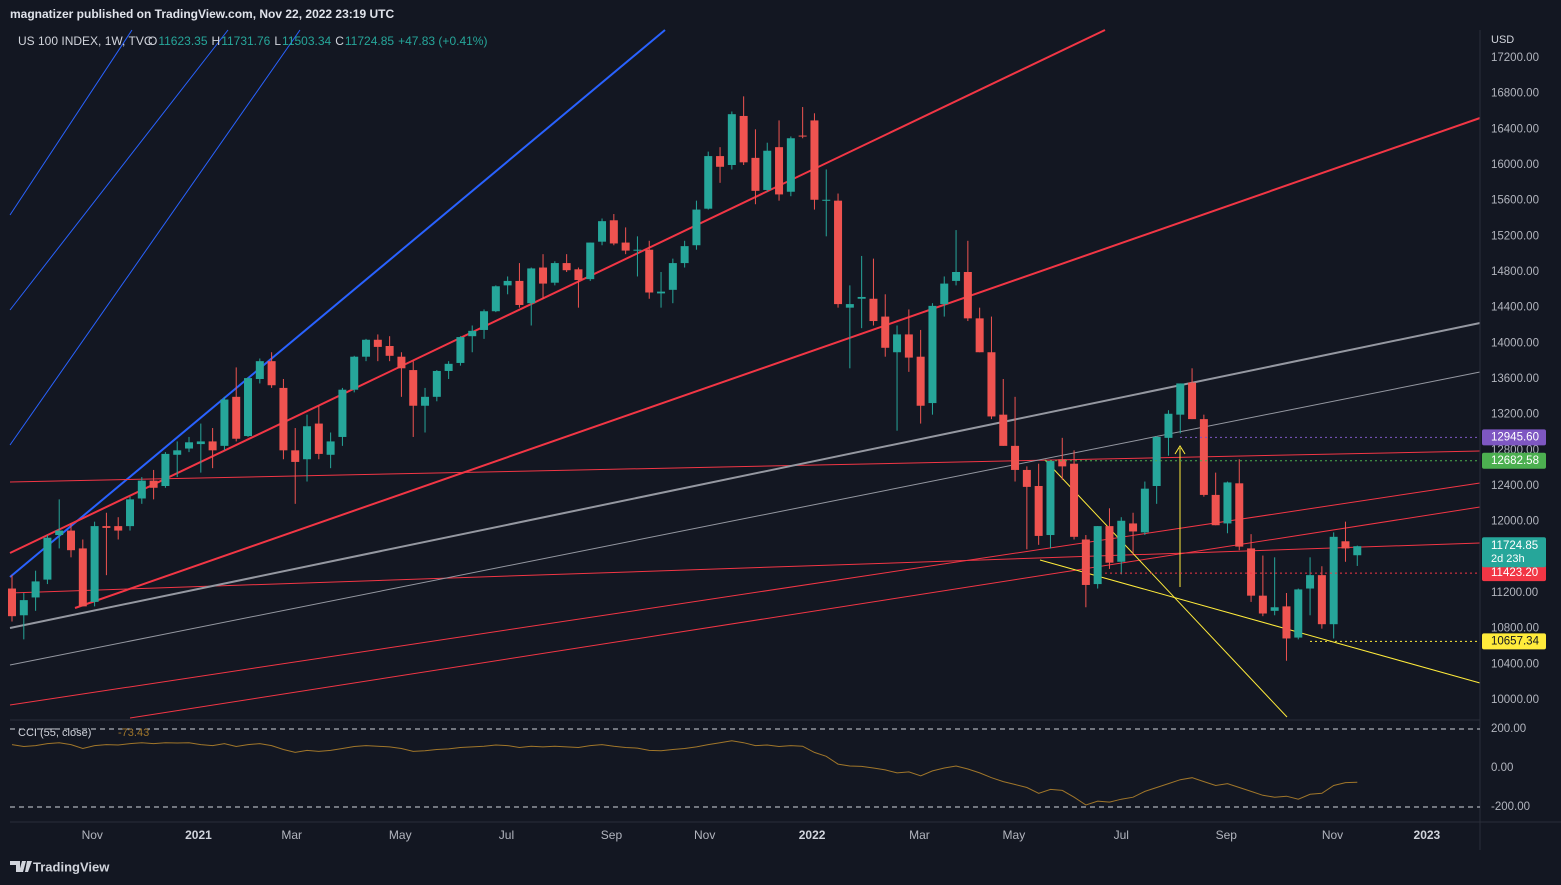 This screenshot has width=1561, height=885. Describe the element at coordinates (1515, 308) in the screenshot. I see `y-tick-label: 14400.00` at that location.